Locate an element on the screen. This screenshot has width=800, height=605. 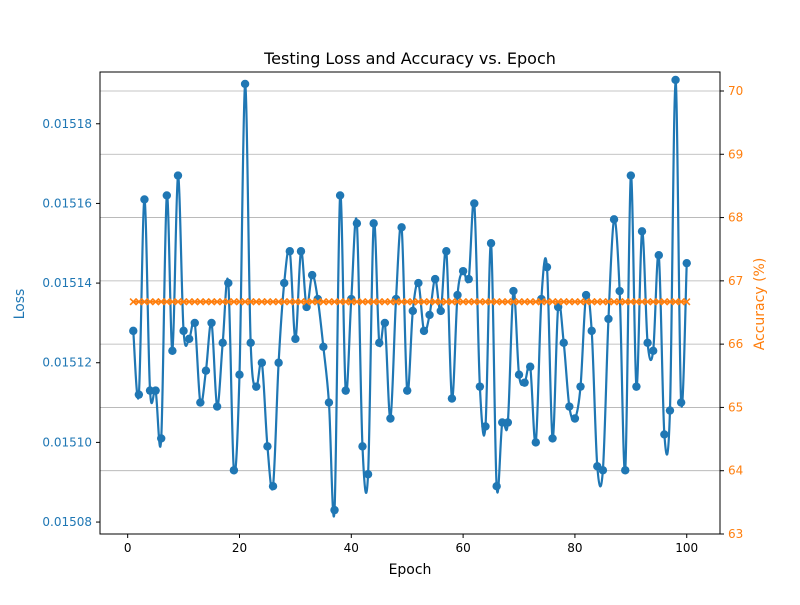
y-right-tick-label: 66 is located at coordinates (735, 344).